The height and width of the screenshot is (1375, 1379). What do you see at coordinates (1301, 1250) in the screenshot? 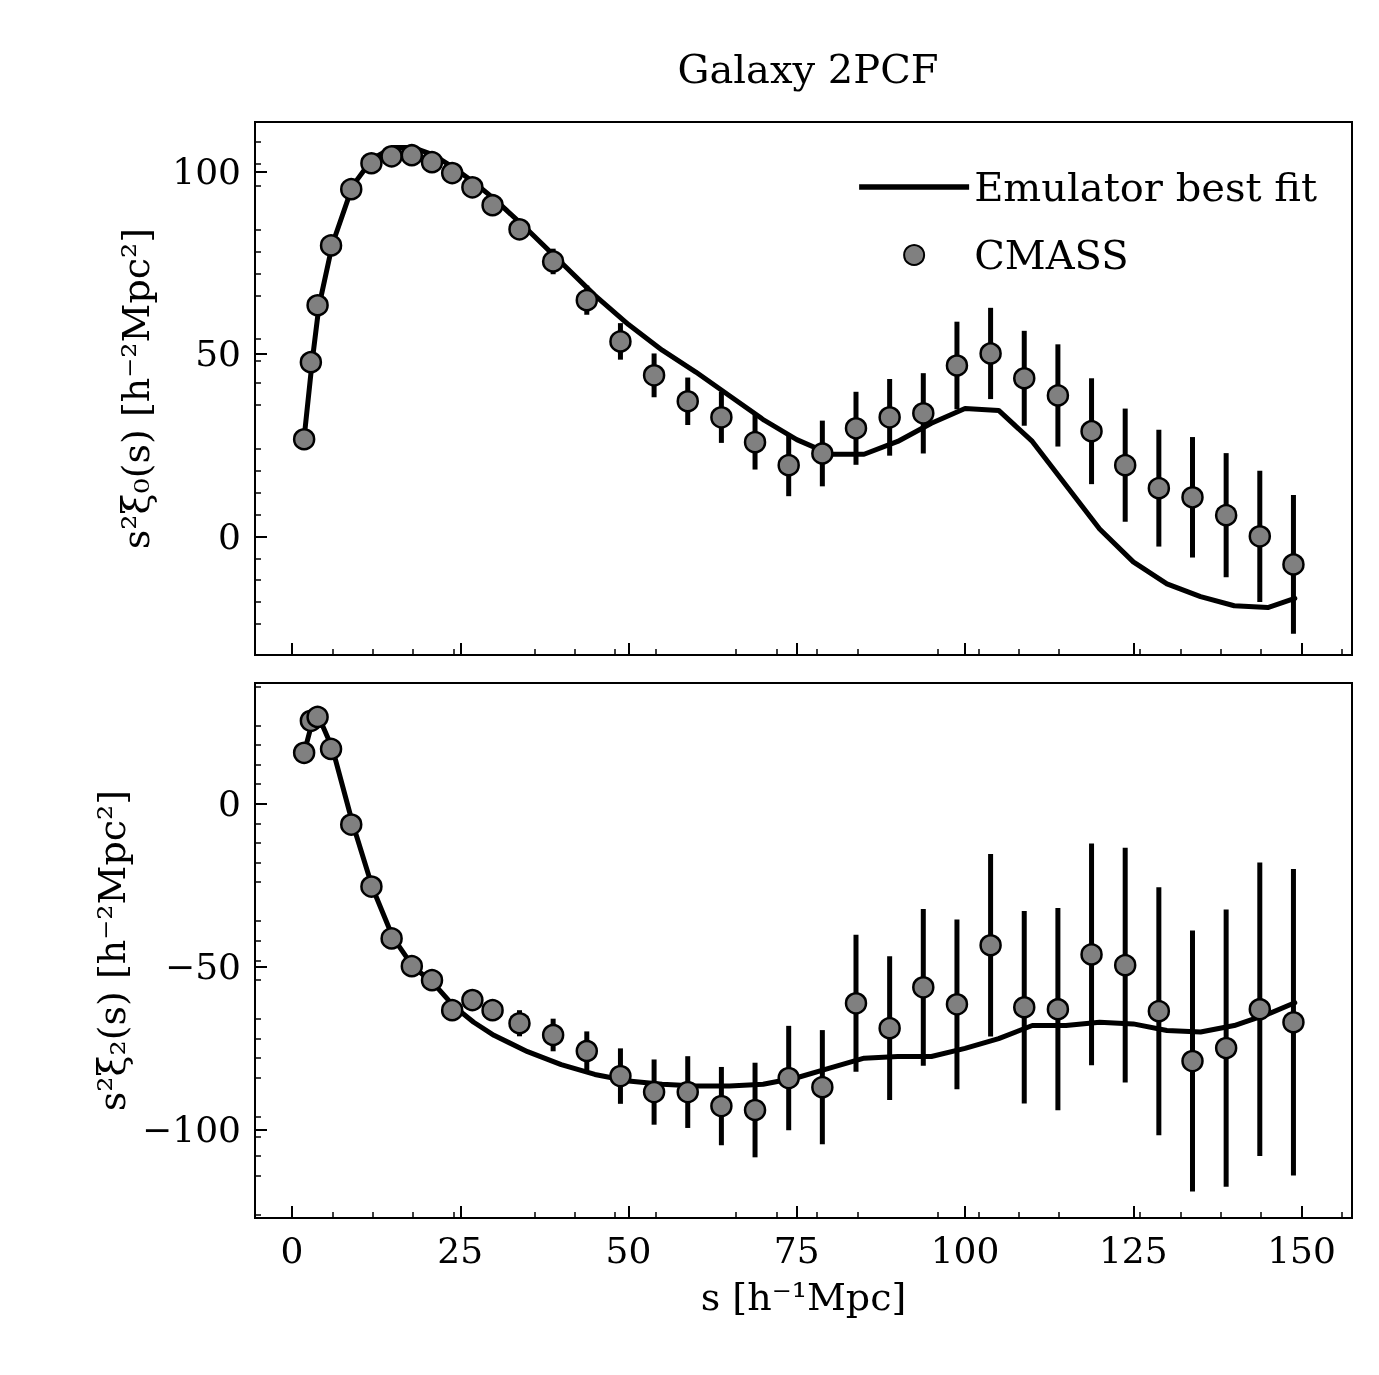
I see `x-tick-label: 150` at bounding box center [1301, 1250].